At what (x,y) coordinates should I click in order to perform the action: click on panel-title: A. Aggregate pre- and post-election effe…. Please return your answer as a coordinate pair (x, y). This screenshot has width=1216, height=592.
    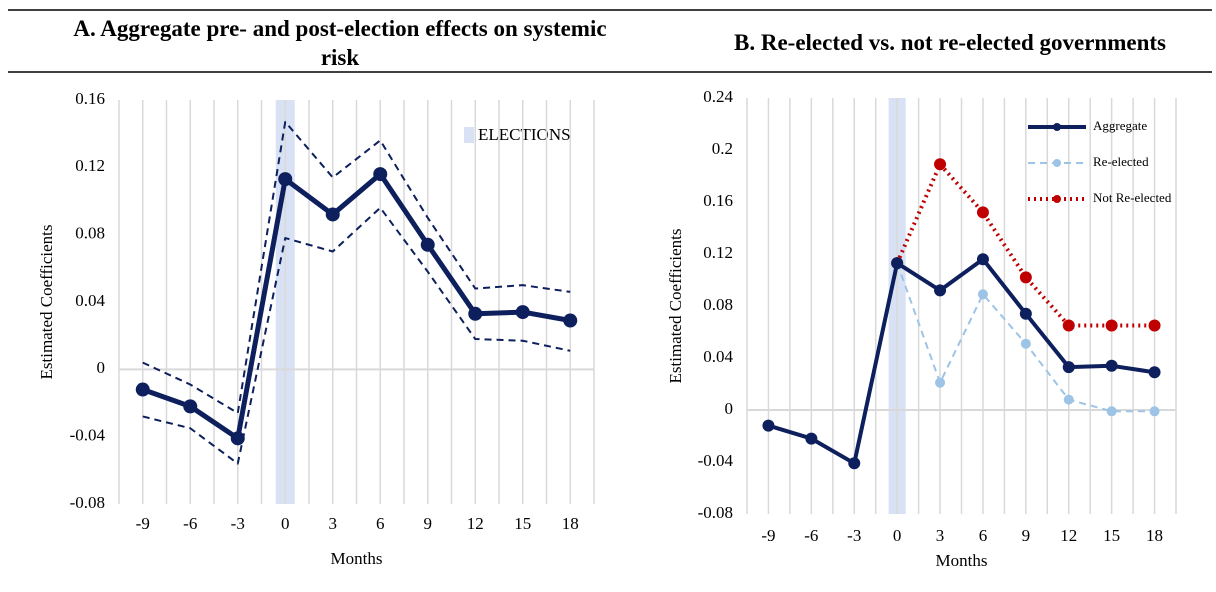
    Looking at the image, I should click on (340, 43).